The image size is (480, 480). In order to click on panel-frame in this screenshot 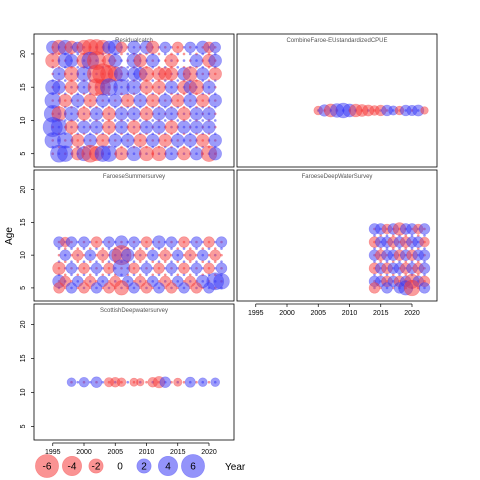, I will do `click(134, 100)`.